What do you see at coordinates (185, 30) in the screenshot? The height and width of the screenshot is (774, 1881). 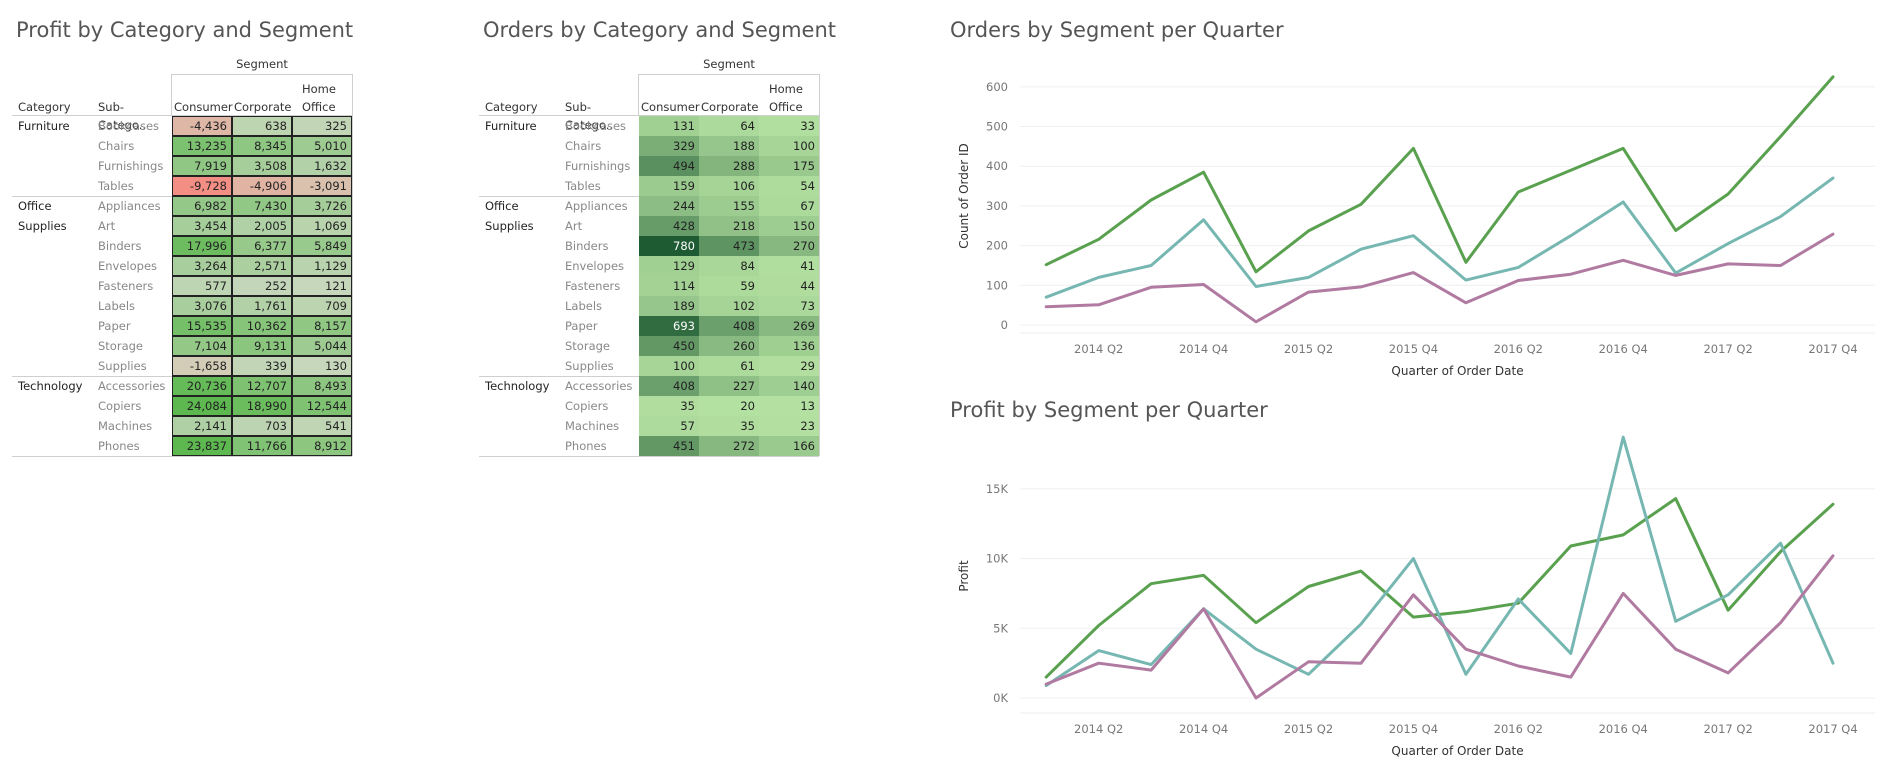 I see `profit-heatmap-title: Profit by Category and Segment` at bounding box center [185, 30].